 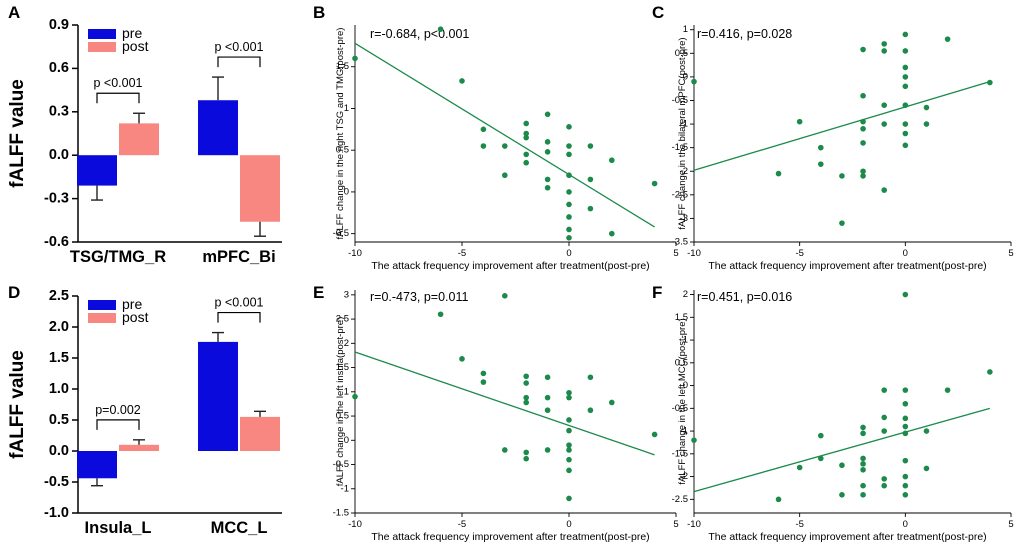 I want to click on y-tick-label: -2.5, so click(x=680, y=499).